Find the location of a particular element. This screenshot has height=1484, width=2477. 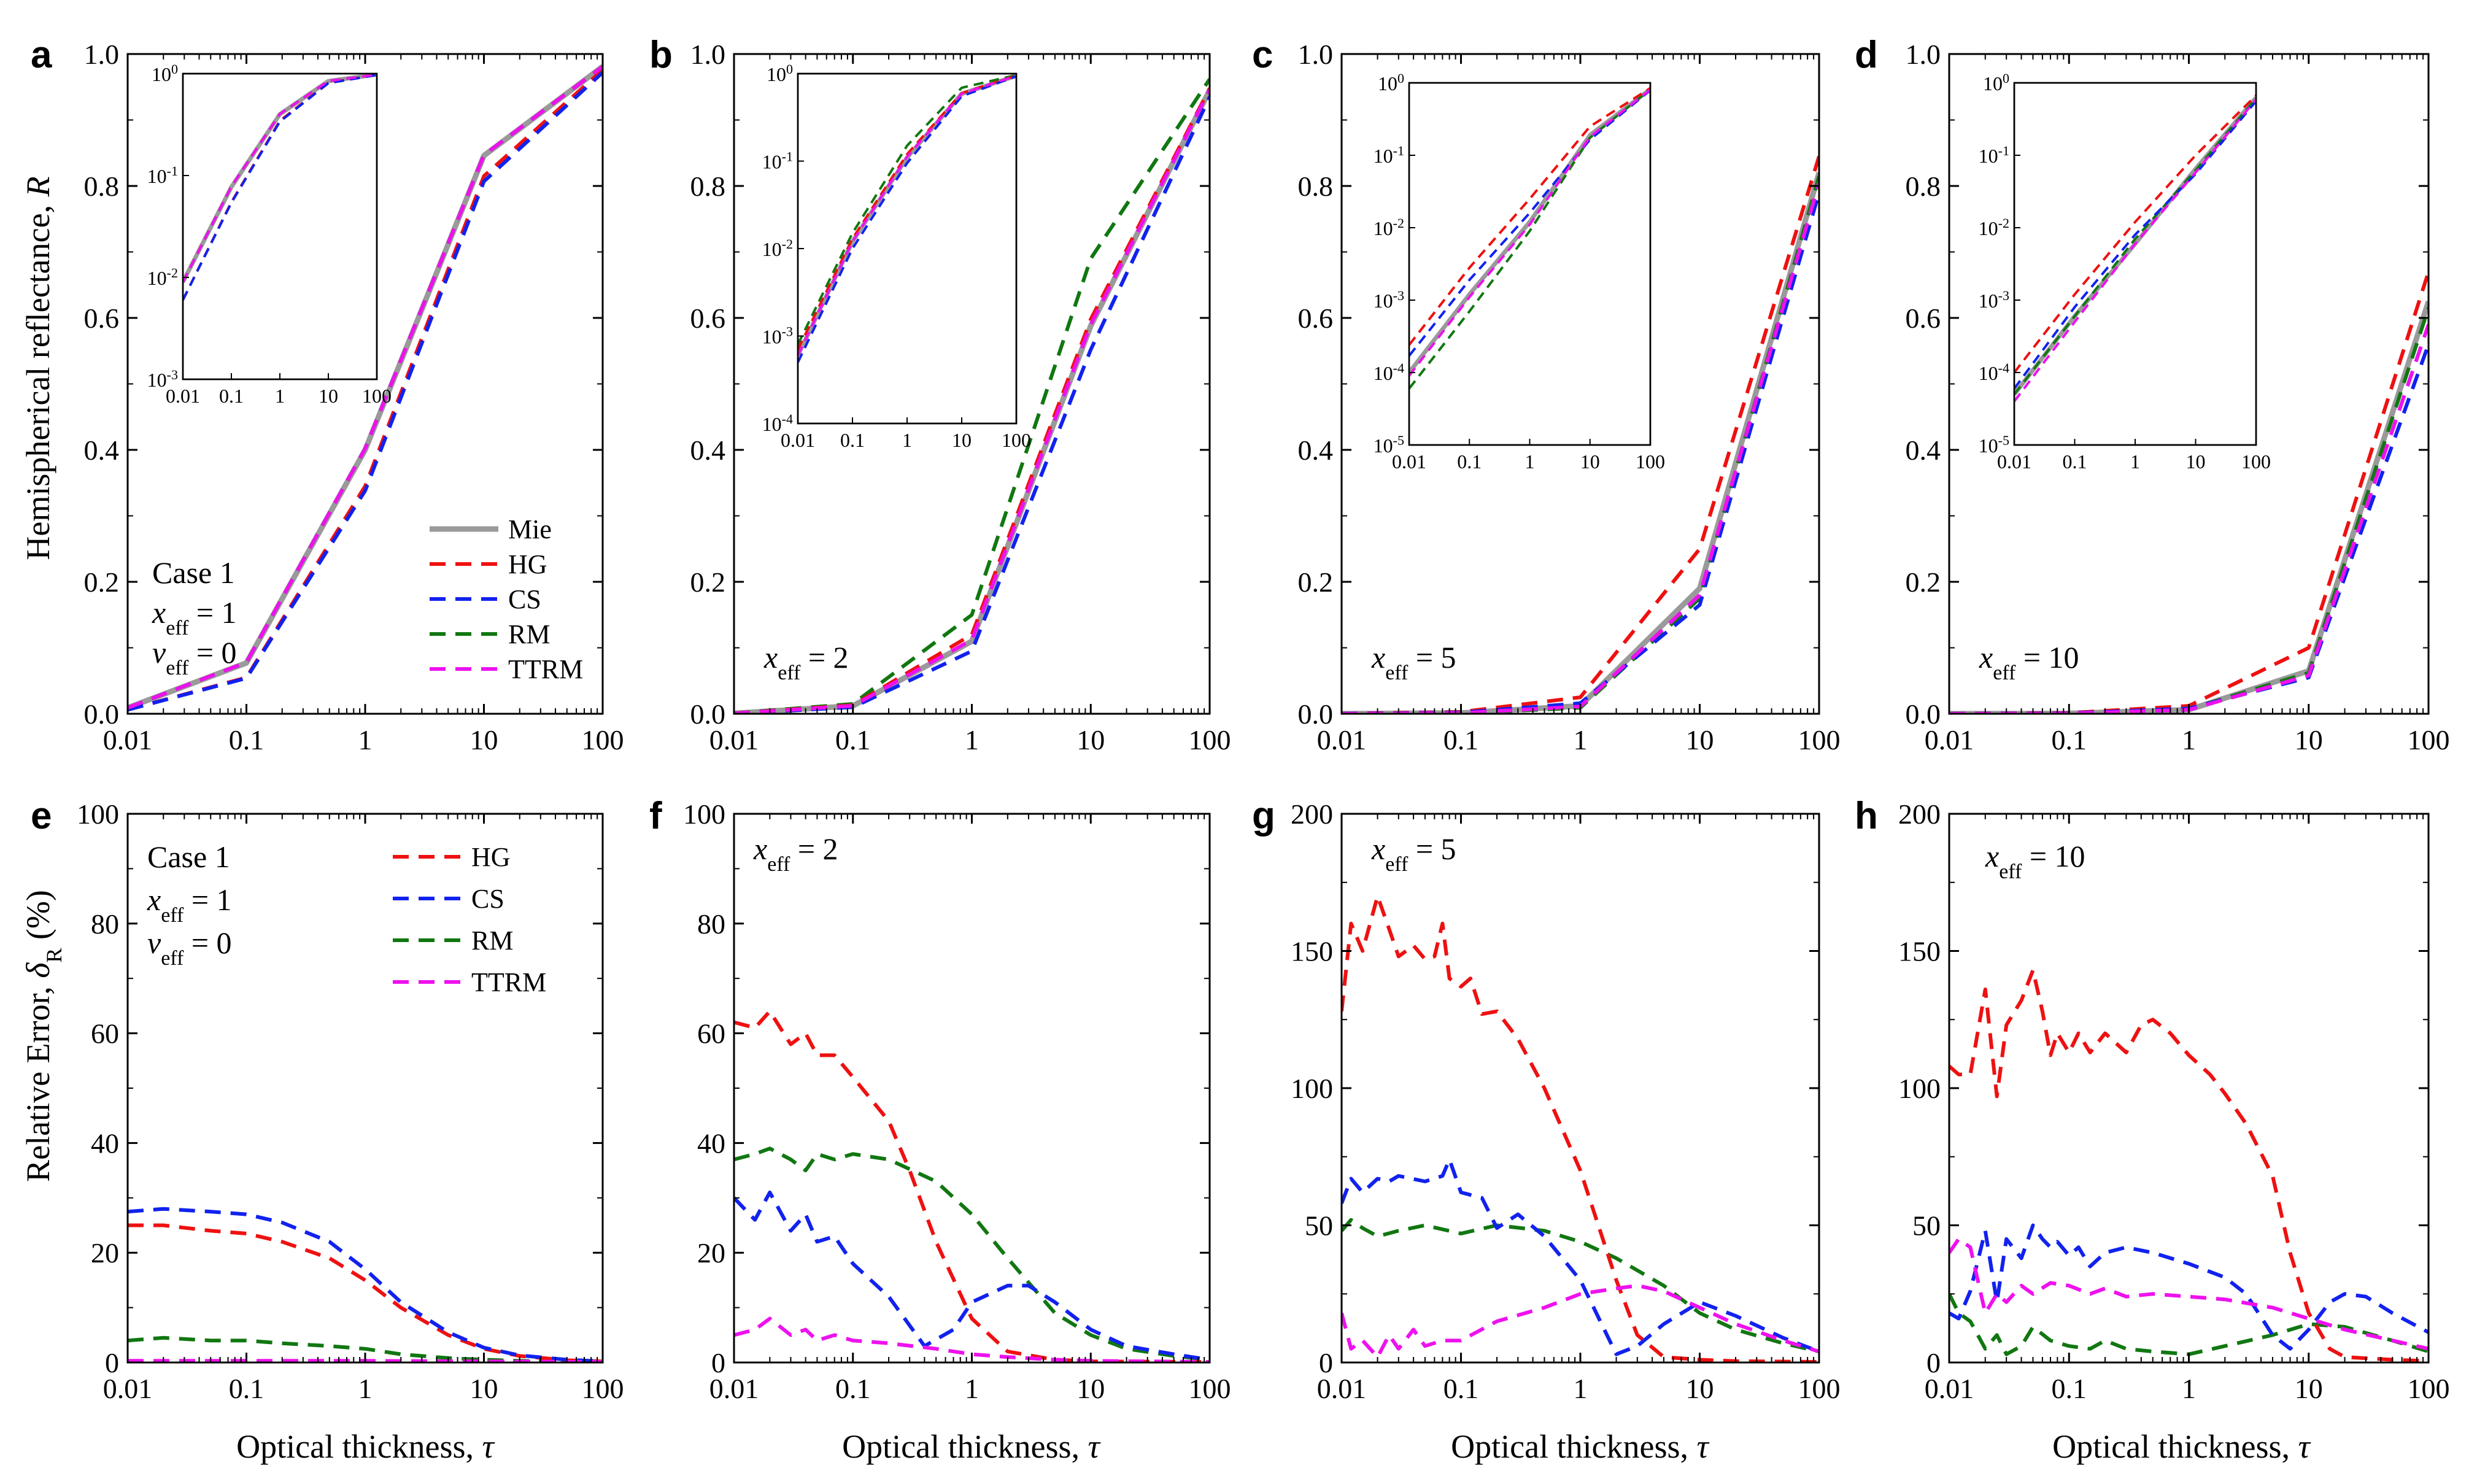

inset-series-hg-line-b is located at coordinates (907, 212).